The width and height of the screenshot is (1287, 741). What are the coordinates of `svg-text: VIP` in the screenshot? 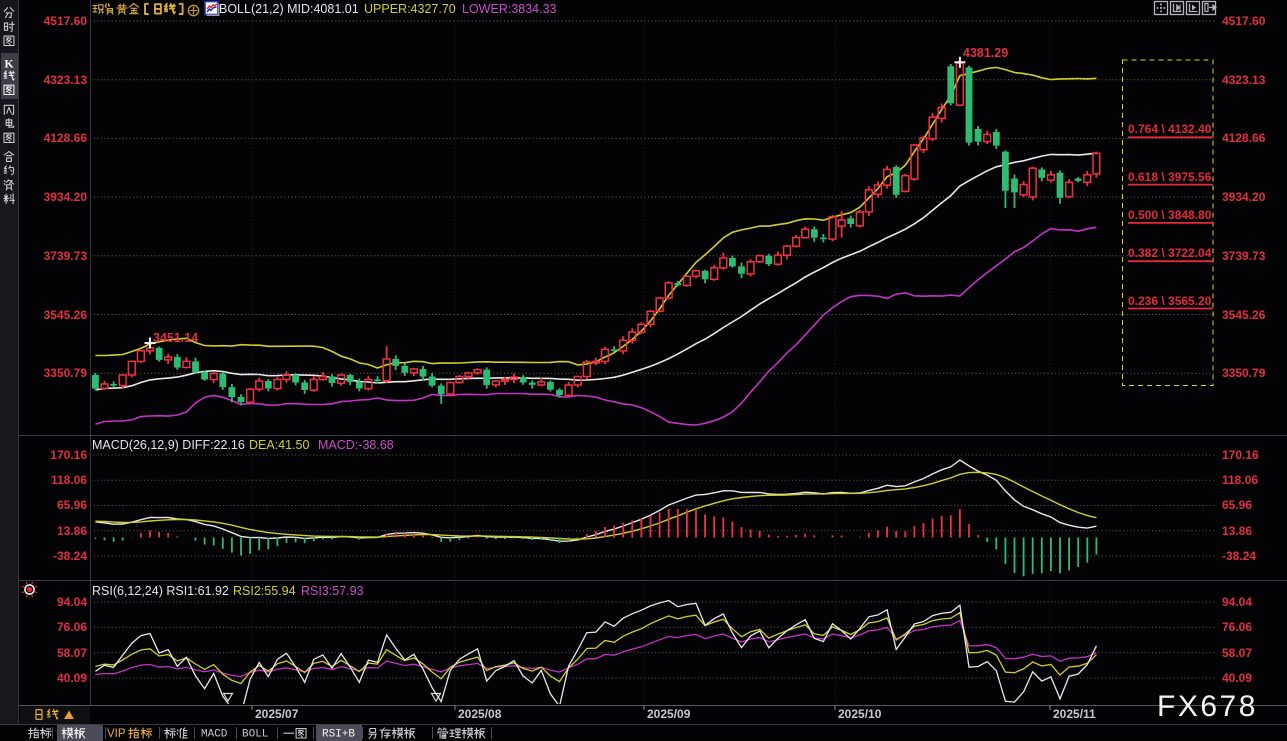 It's located at (116, 734).